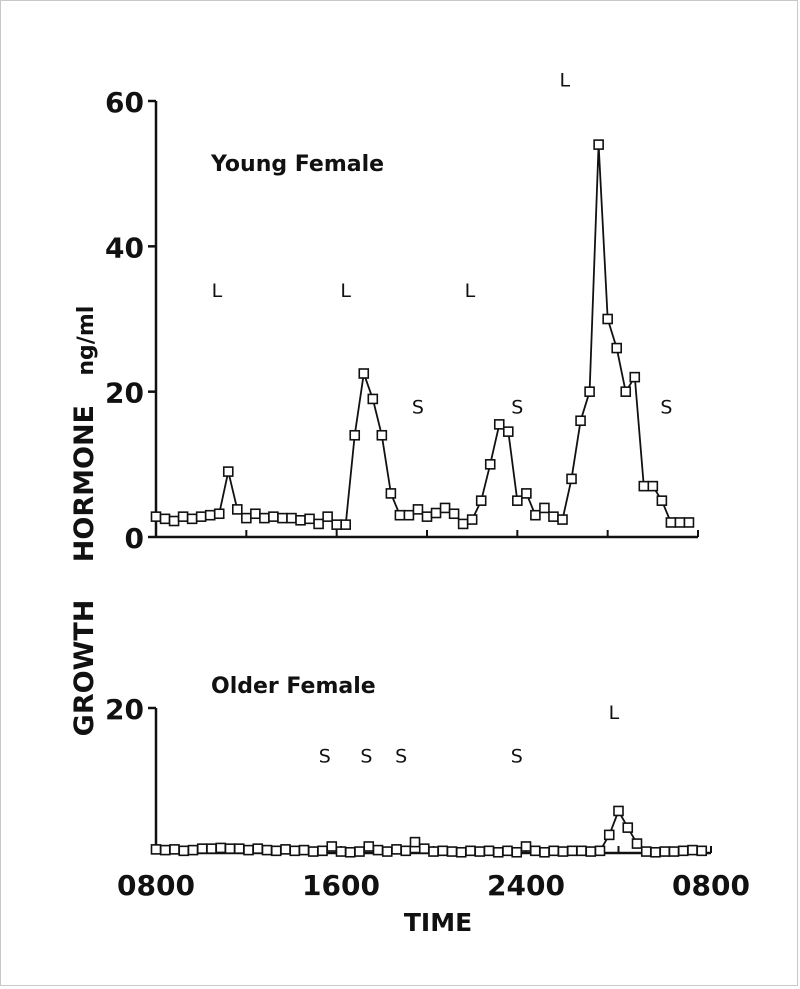  I want to click on x-axis-label: TIME, so click(438, 922).